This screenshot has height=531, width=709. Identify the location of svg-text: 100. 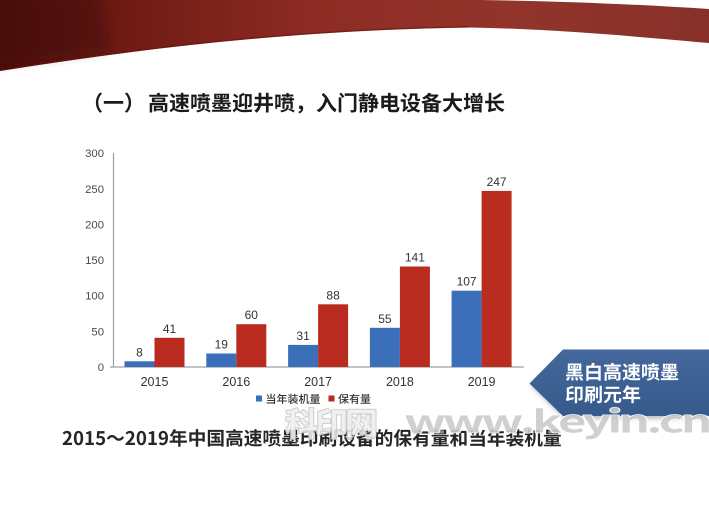
(94, 297).